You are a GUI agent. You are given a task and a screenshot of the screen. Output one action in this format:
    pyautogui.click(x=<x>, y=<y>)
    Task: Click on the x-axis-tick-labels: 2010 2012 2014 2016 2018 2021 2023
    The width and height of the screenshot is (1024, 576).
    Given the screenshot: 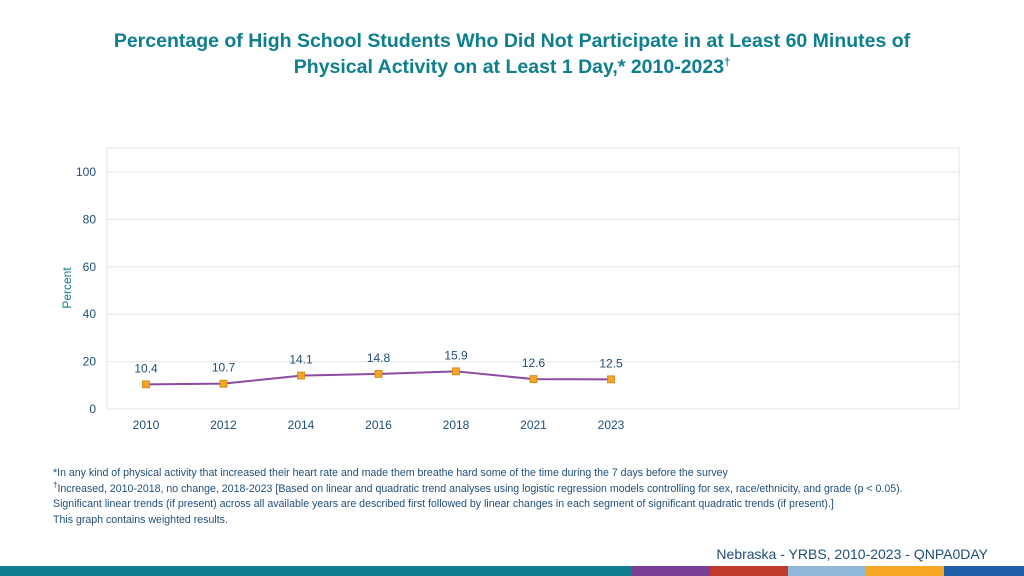 What is the action you would take?
    pyautogui.click(x=379, y=425)
    